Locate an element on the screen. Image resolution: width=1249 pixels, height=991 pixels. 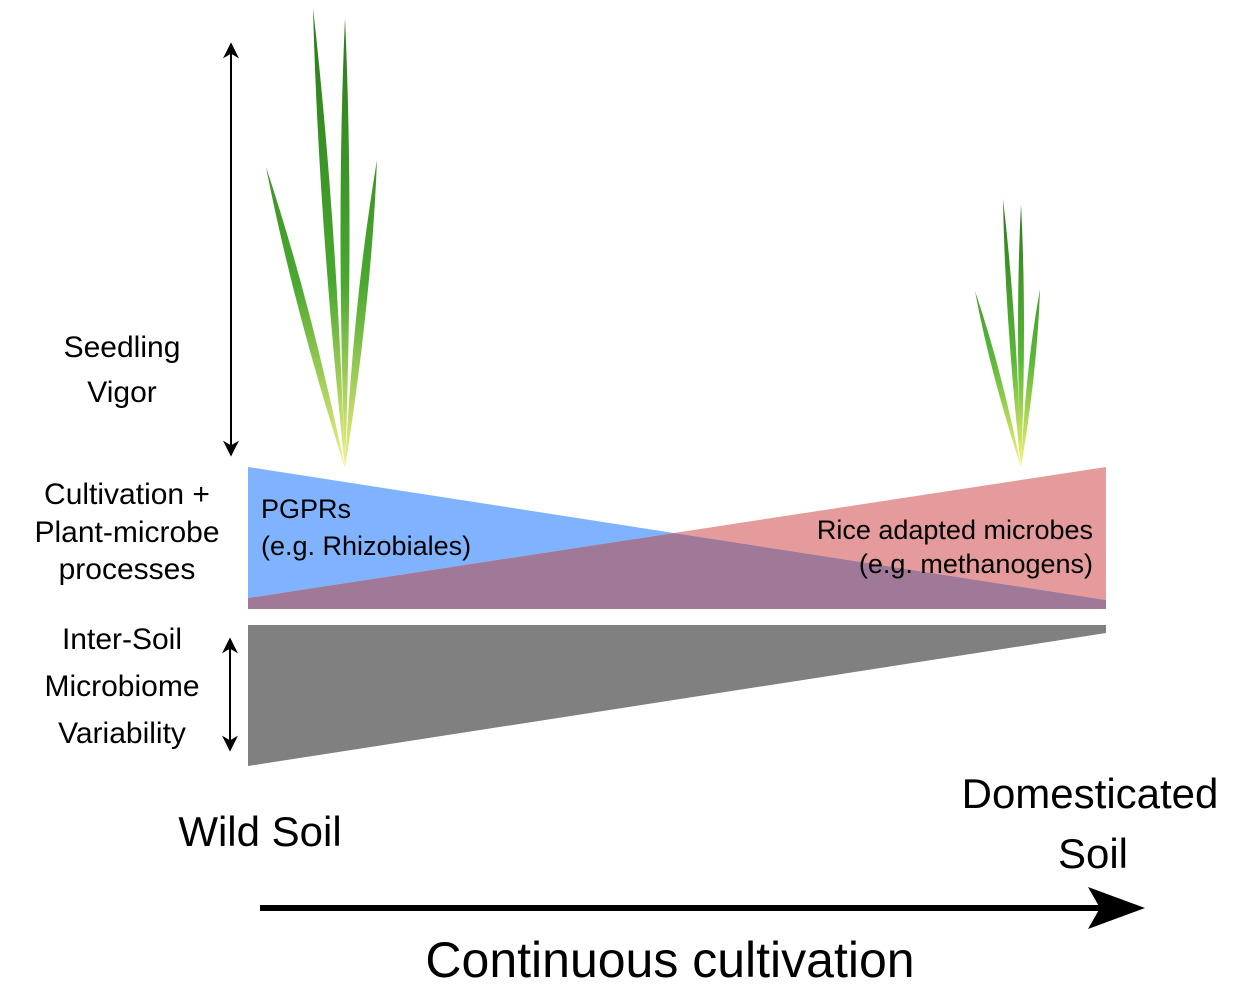
label: Continuous cultivation is located at coordinates (669, 960).